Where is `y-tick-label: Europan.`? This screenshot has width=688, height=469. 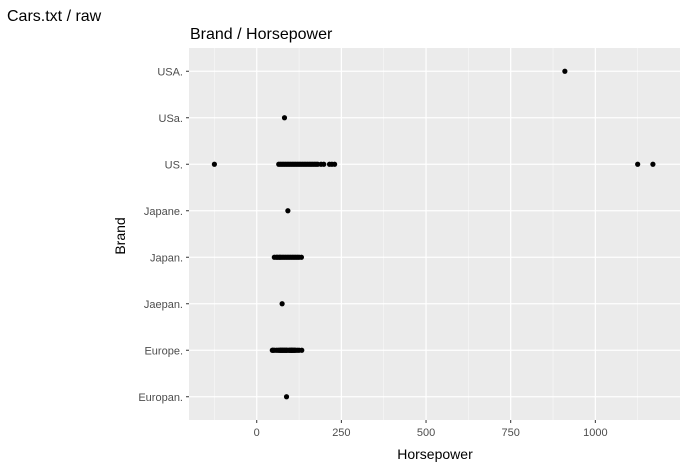 y-tick-label: Europan. is located at coordinates (160, 398).